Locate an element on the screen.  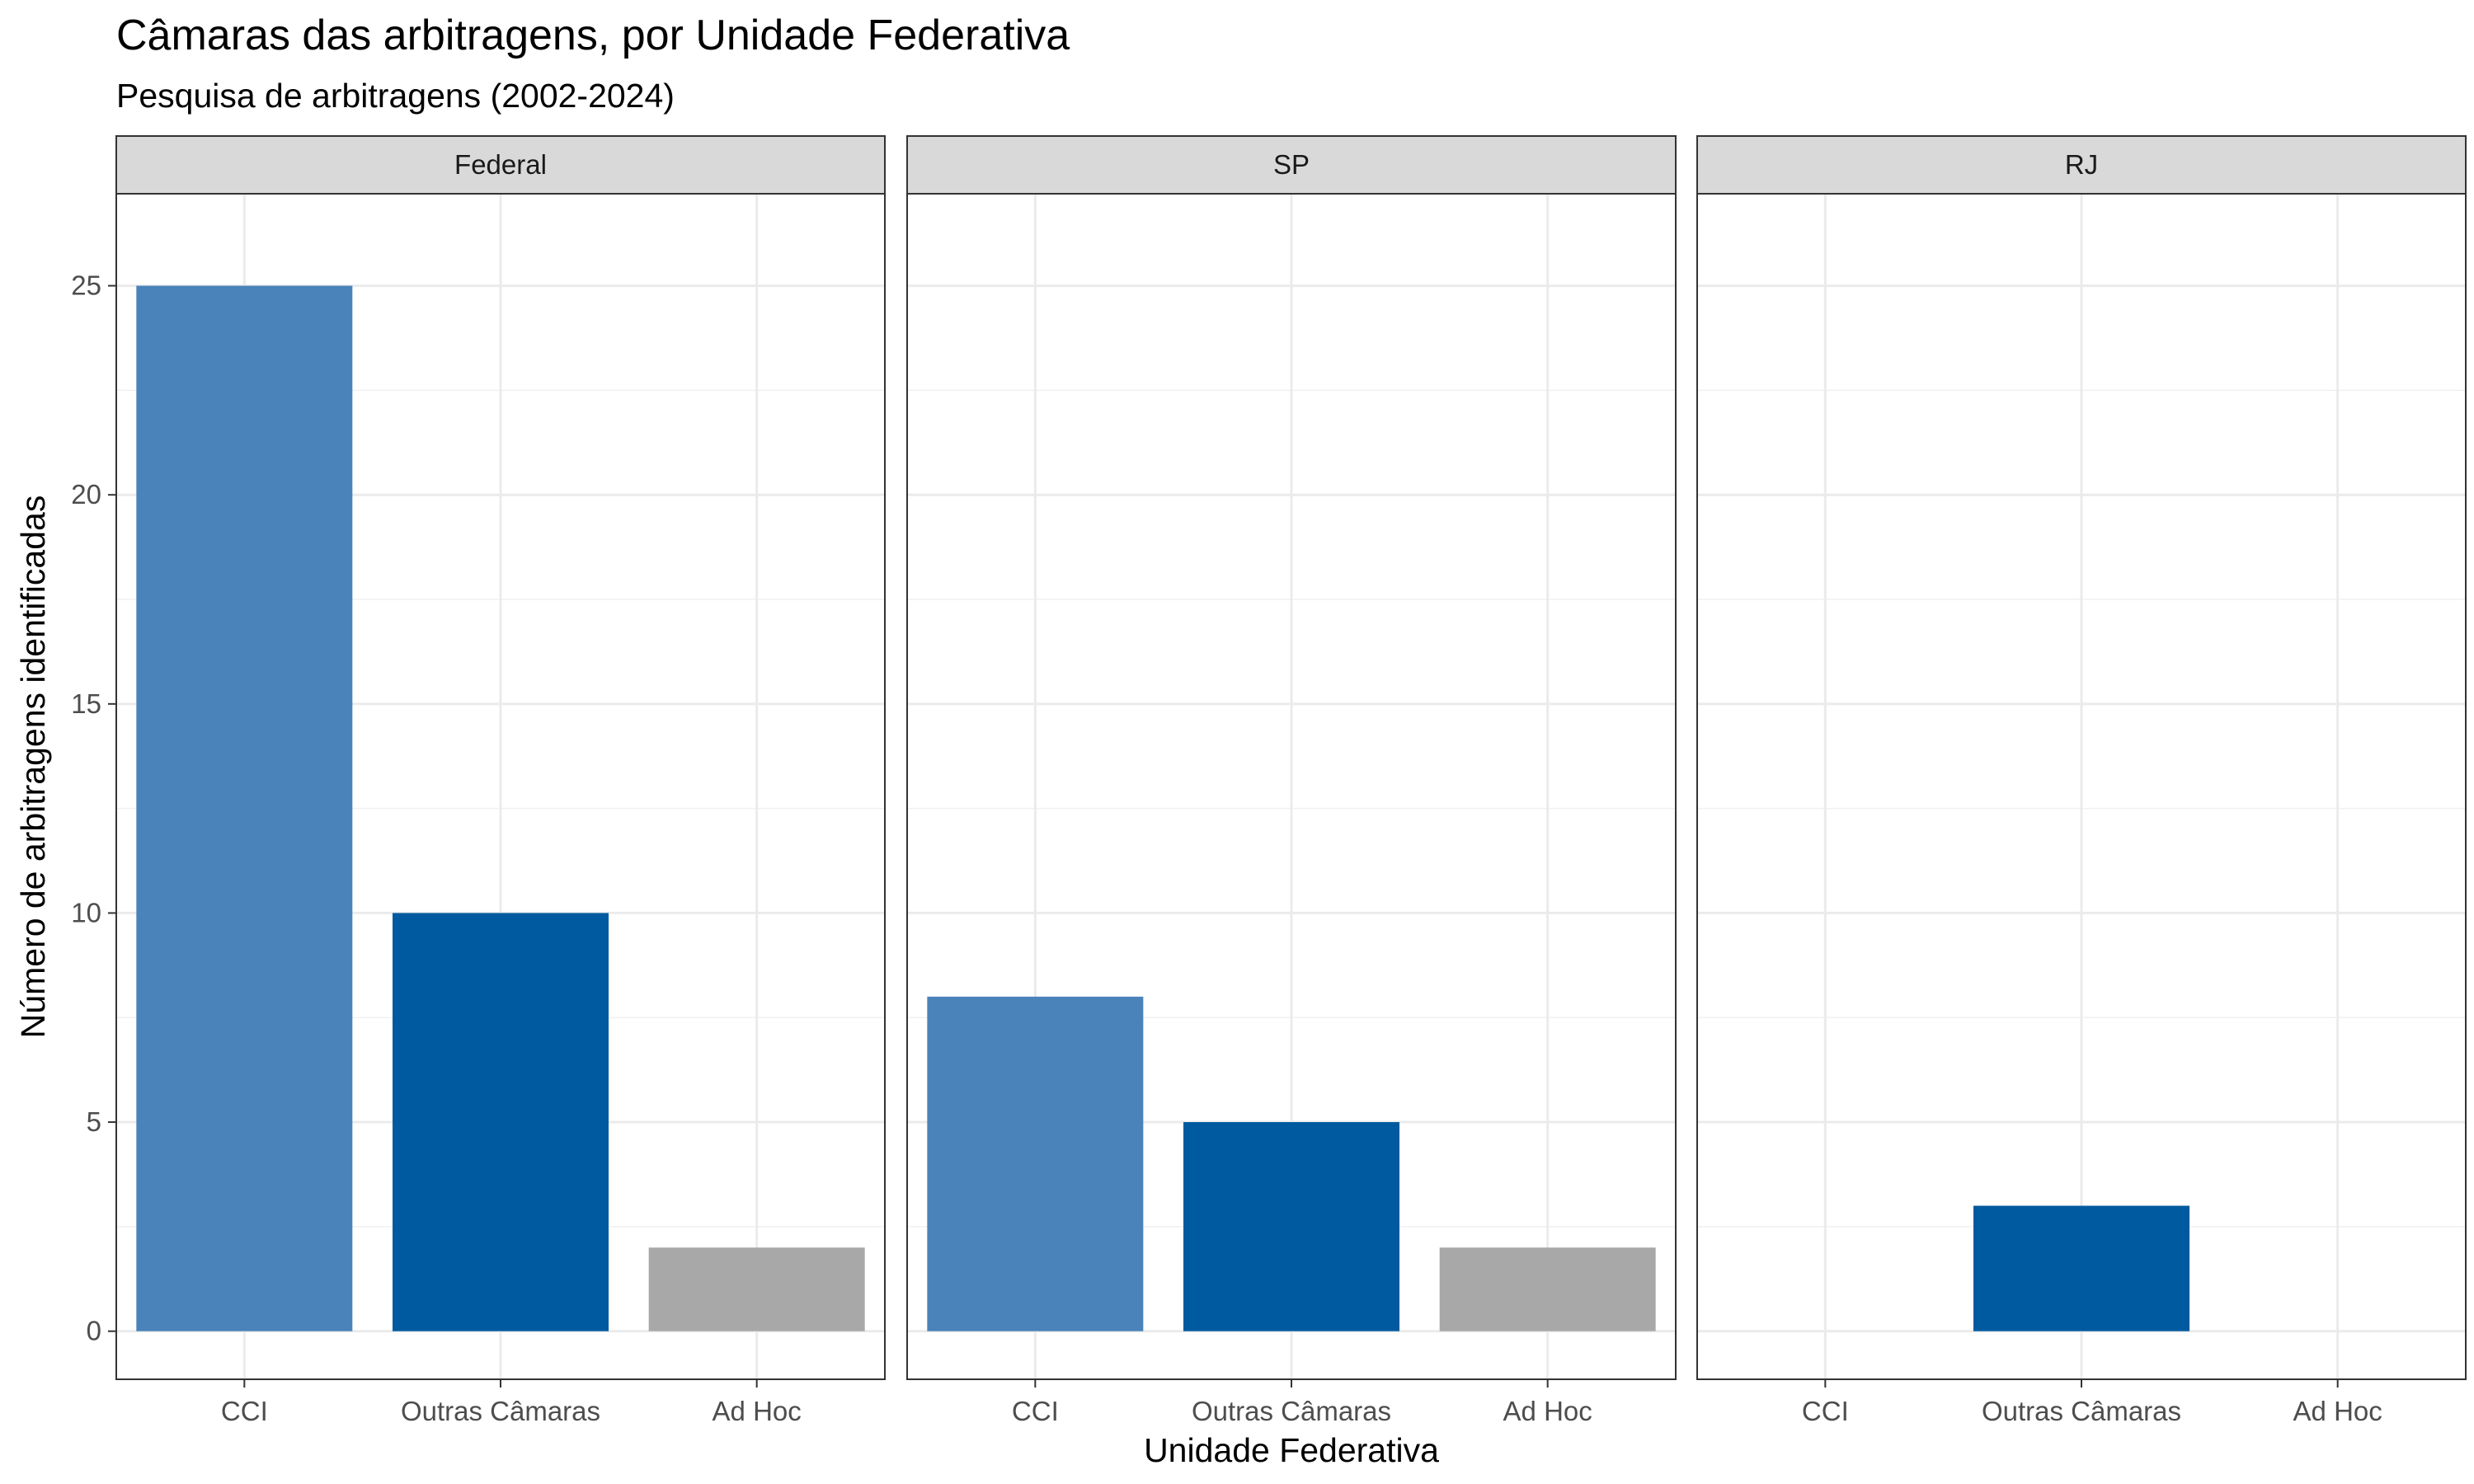
facet-label: Federal is located at coordinates (500, 164).